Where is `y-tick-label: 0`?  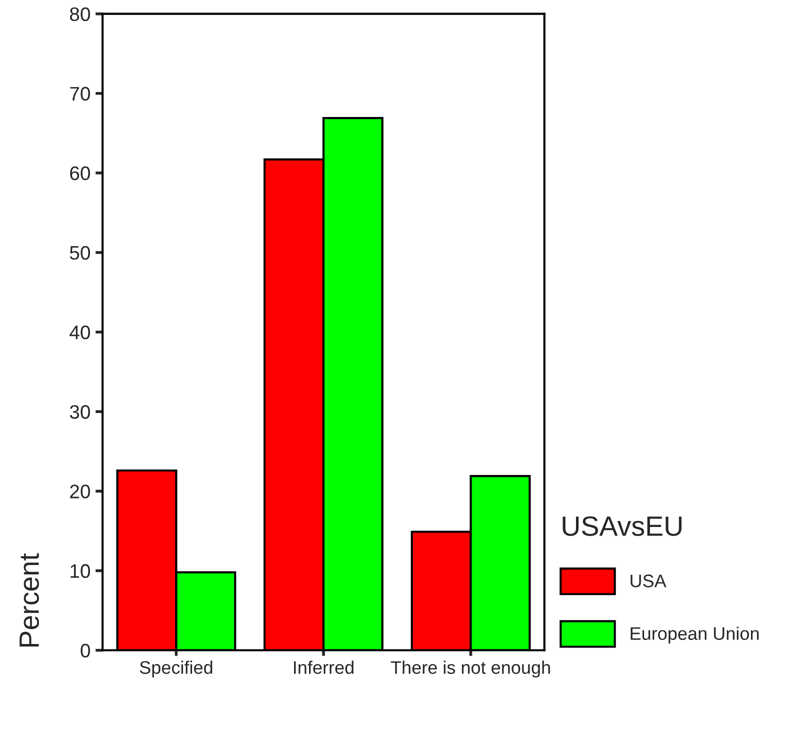 y-tick-label: 0 is located at coordinates (85, 651).